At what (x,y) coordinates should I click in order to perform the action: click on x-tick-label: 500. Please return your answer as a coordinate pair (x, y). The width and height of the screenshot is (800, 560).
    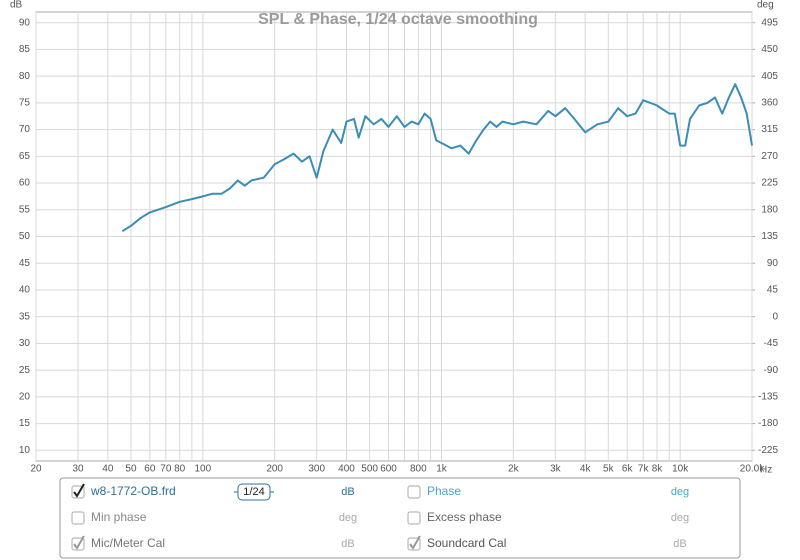
    Looking at the image, I should click on (369, 469).